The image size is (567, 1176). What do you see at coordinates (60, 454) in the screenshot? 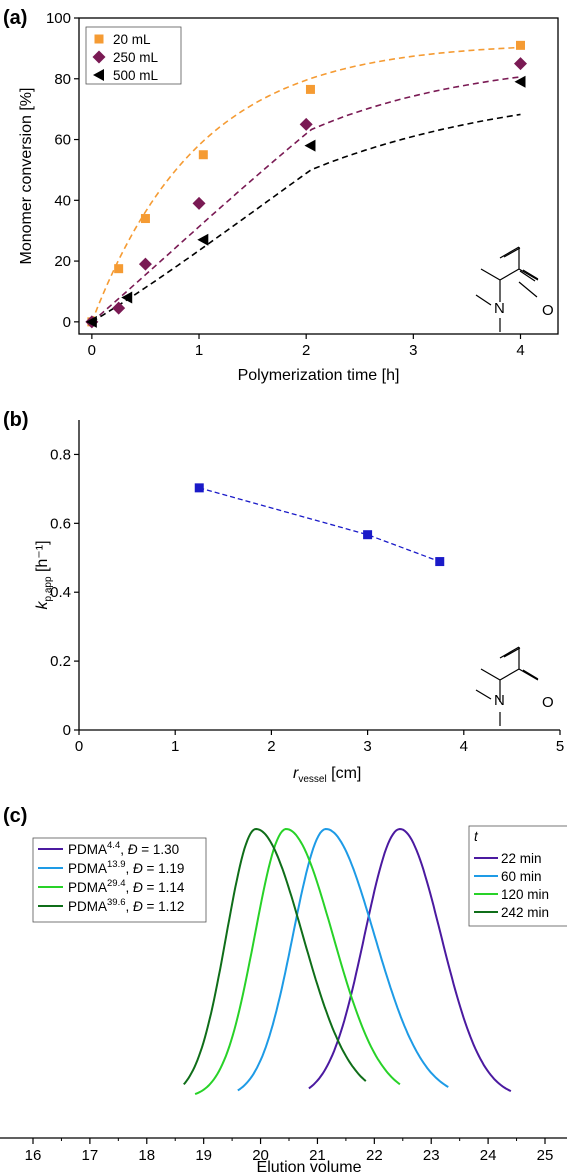
I see `panel-b-ytick-label: 0.8` at bounding box center [60, 454].